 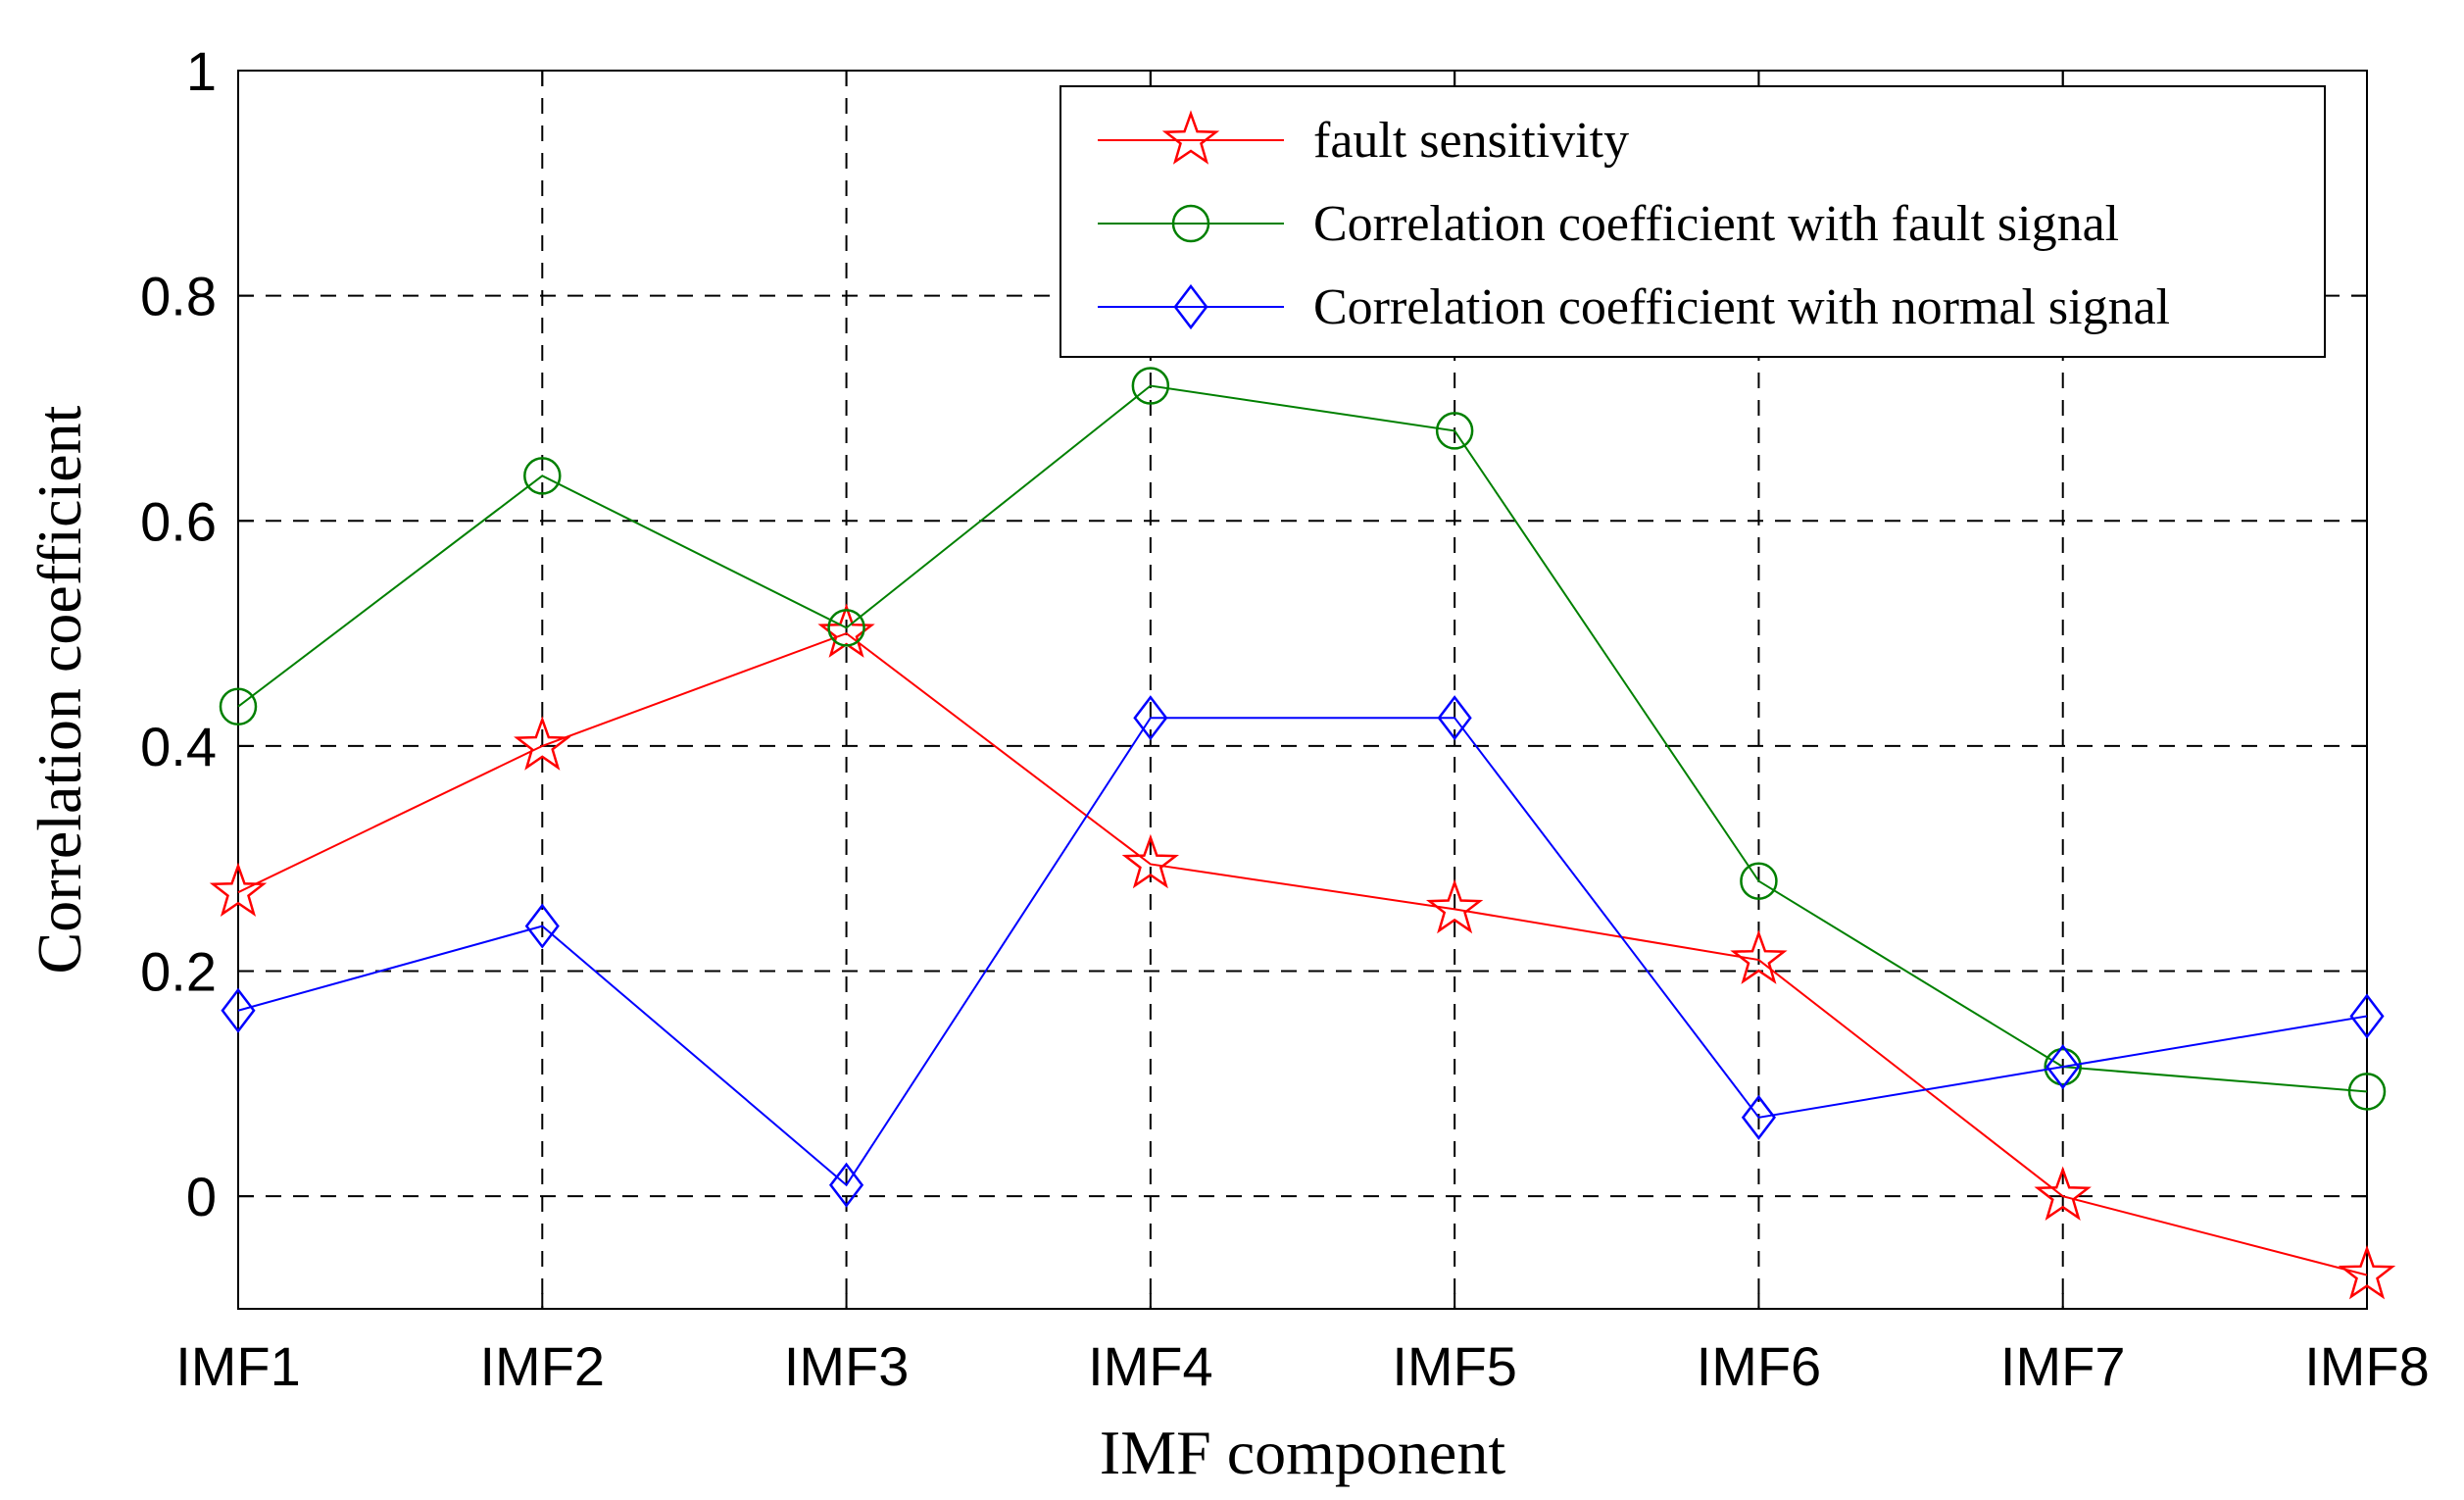 I want to click on x-tick-label: IMF8, so click(x=2367, y=1366).